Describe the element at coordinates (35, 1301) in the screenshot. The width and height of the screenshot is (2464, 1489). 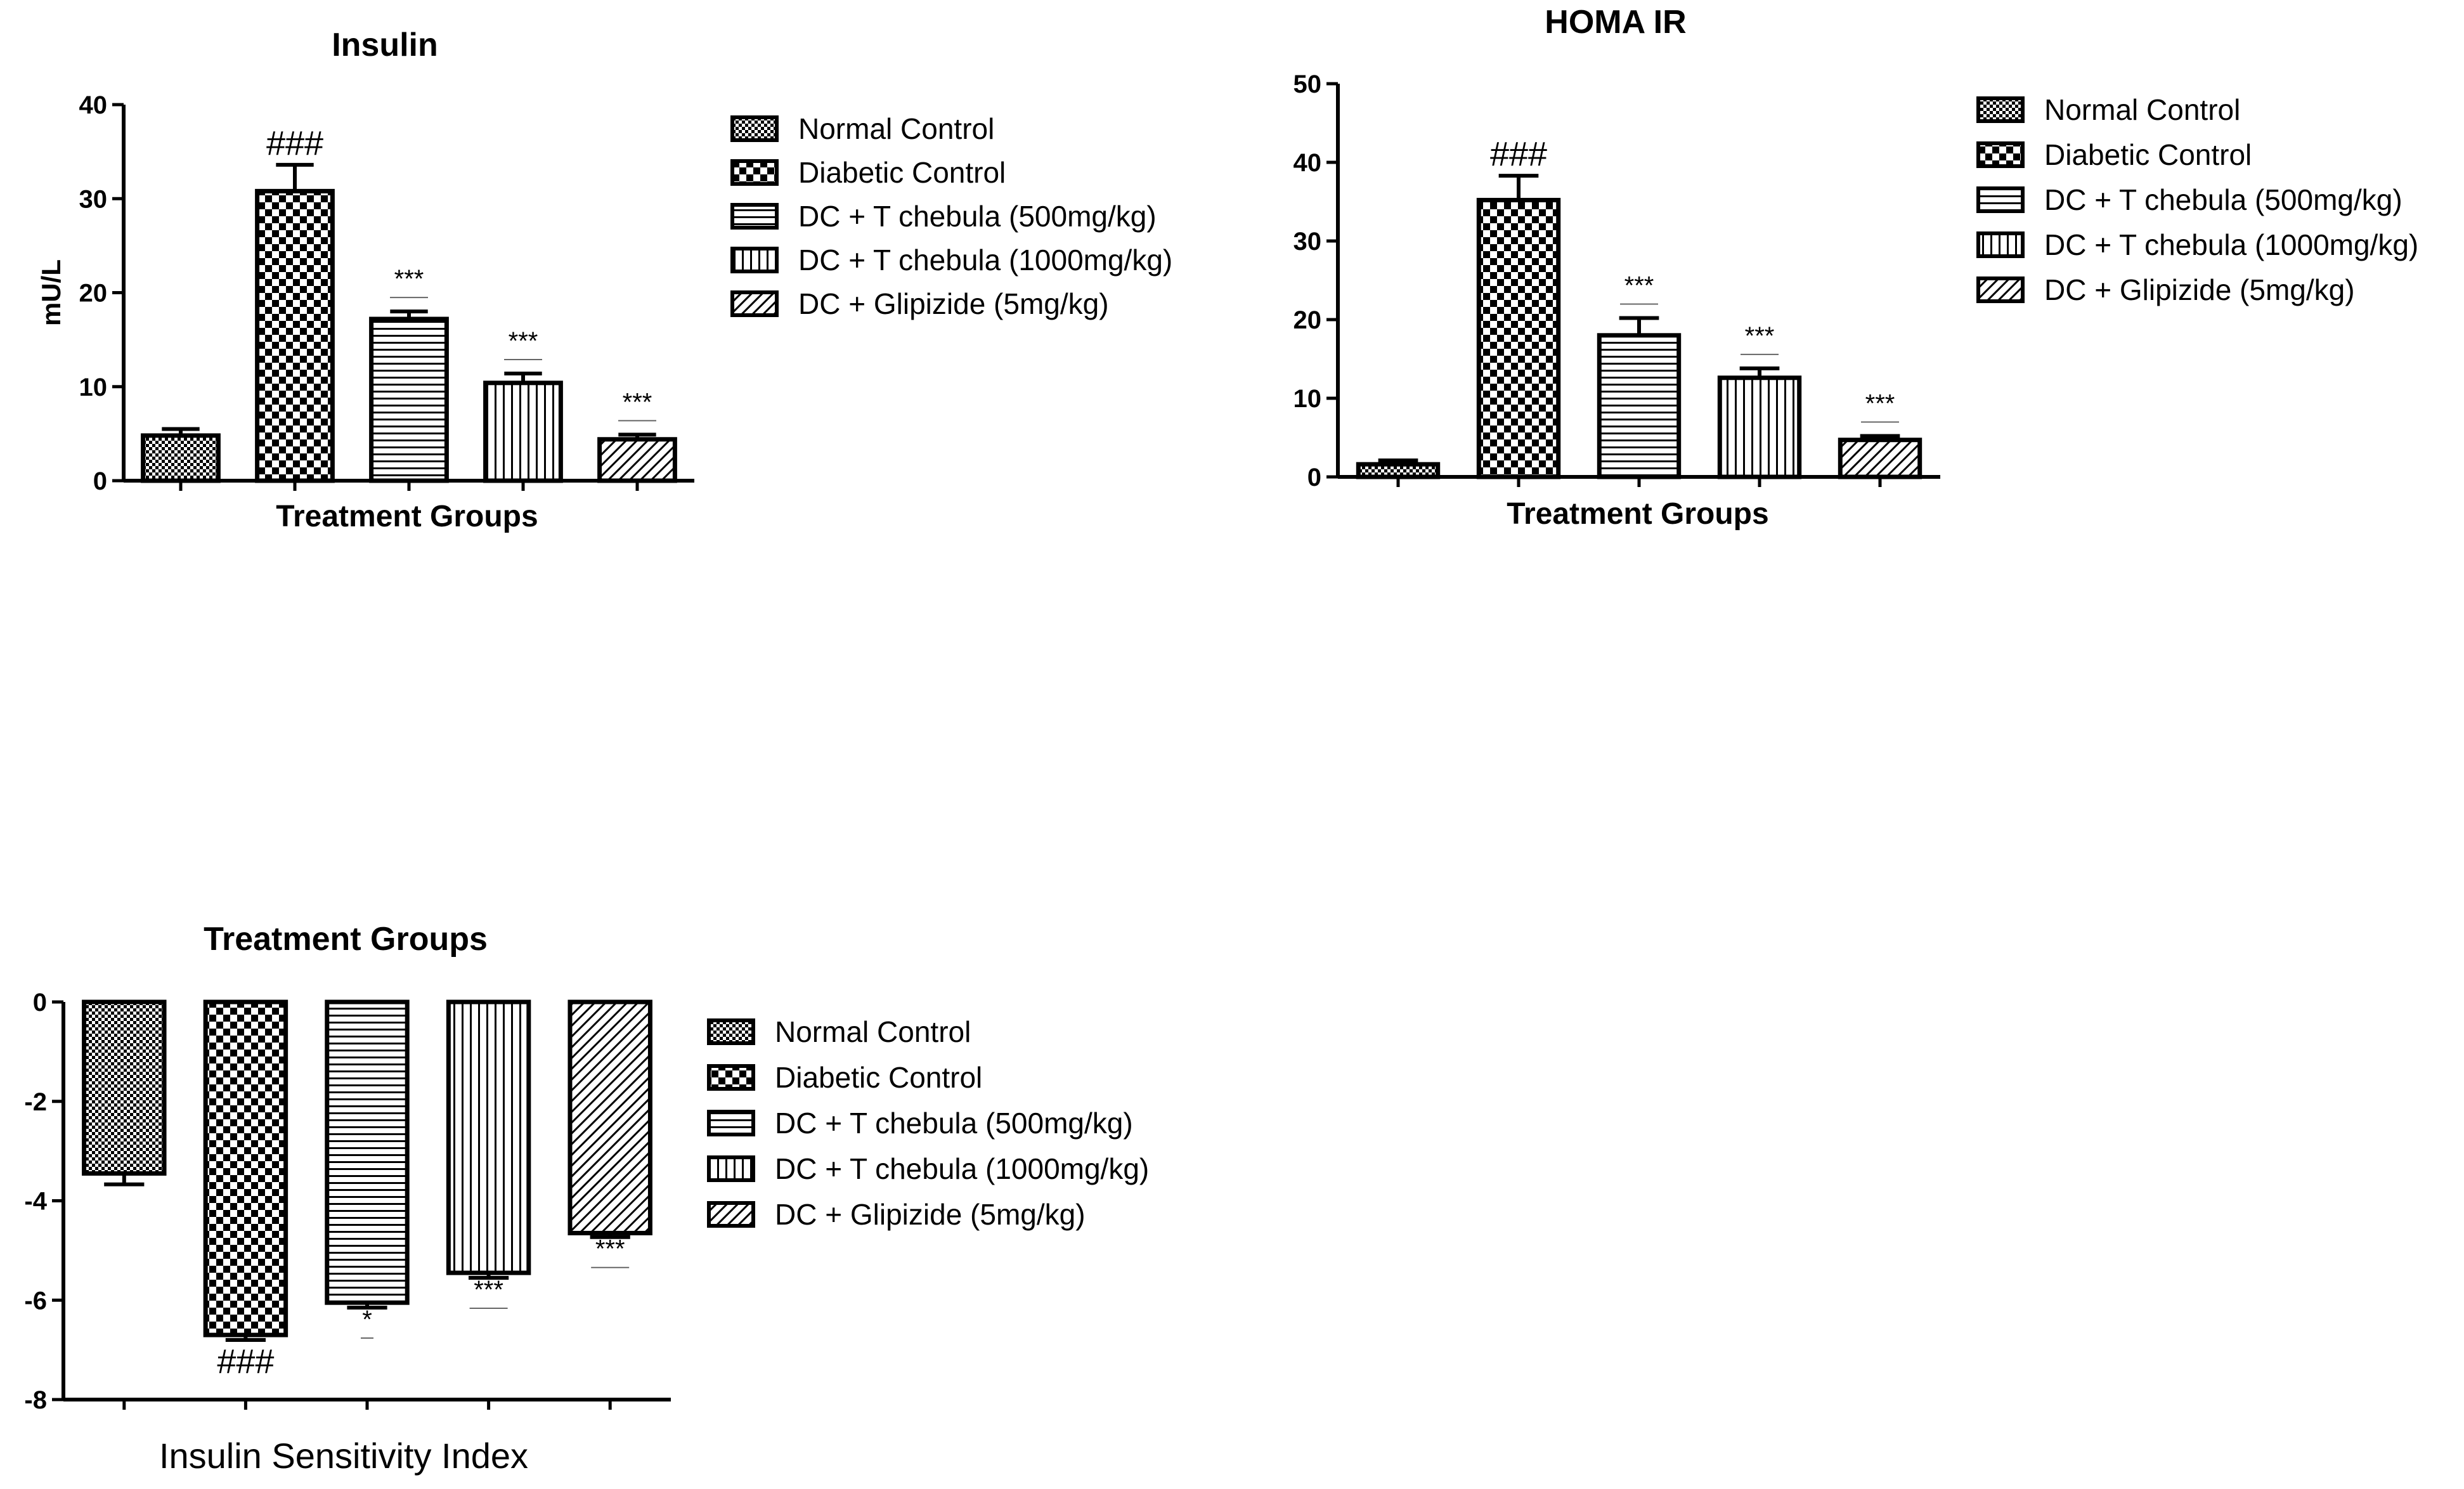
I see `y-tick-label: -6` at that location.